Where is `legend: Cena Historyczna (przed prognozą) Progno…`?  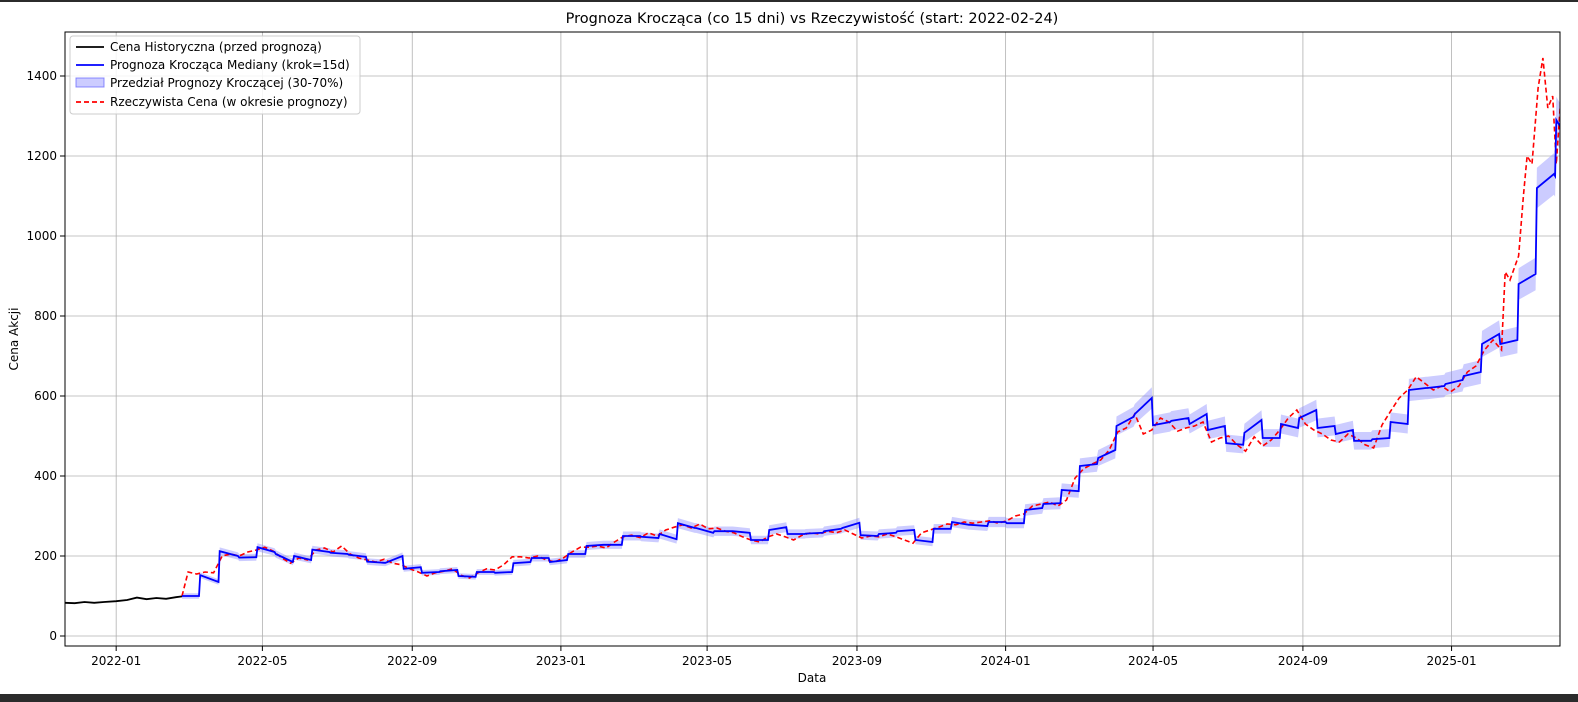 legend: Cena Historyczna (przed prognozą) Progno… is located at coordinates (215, 75).